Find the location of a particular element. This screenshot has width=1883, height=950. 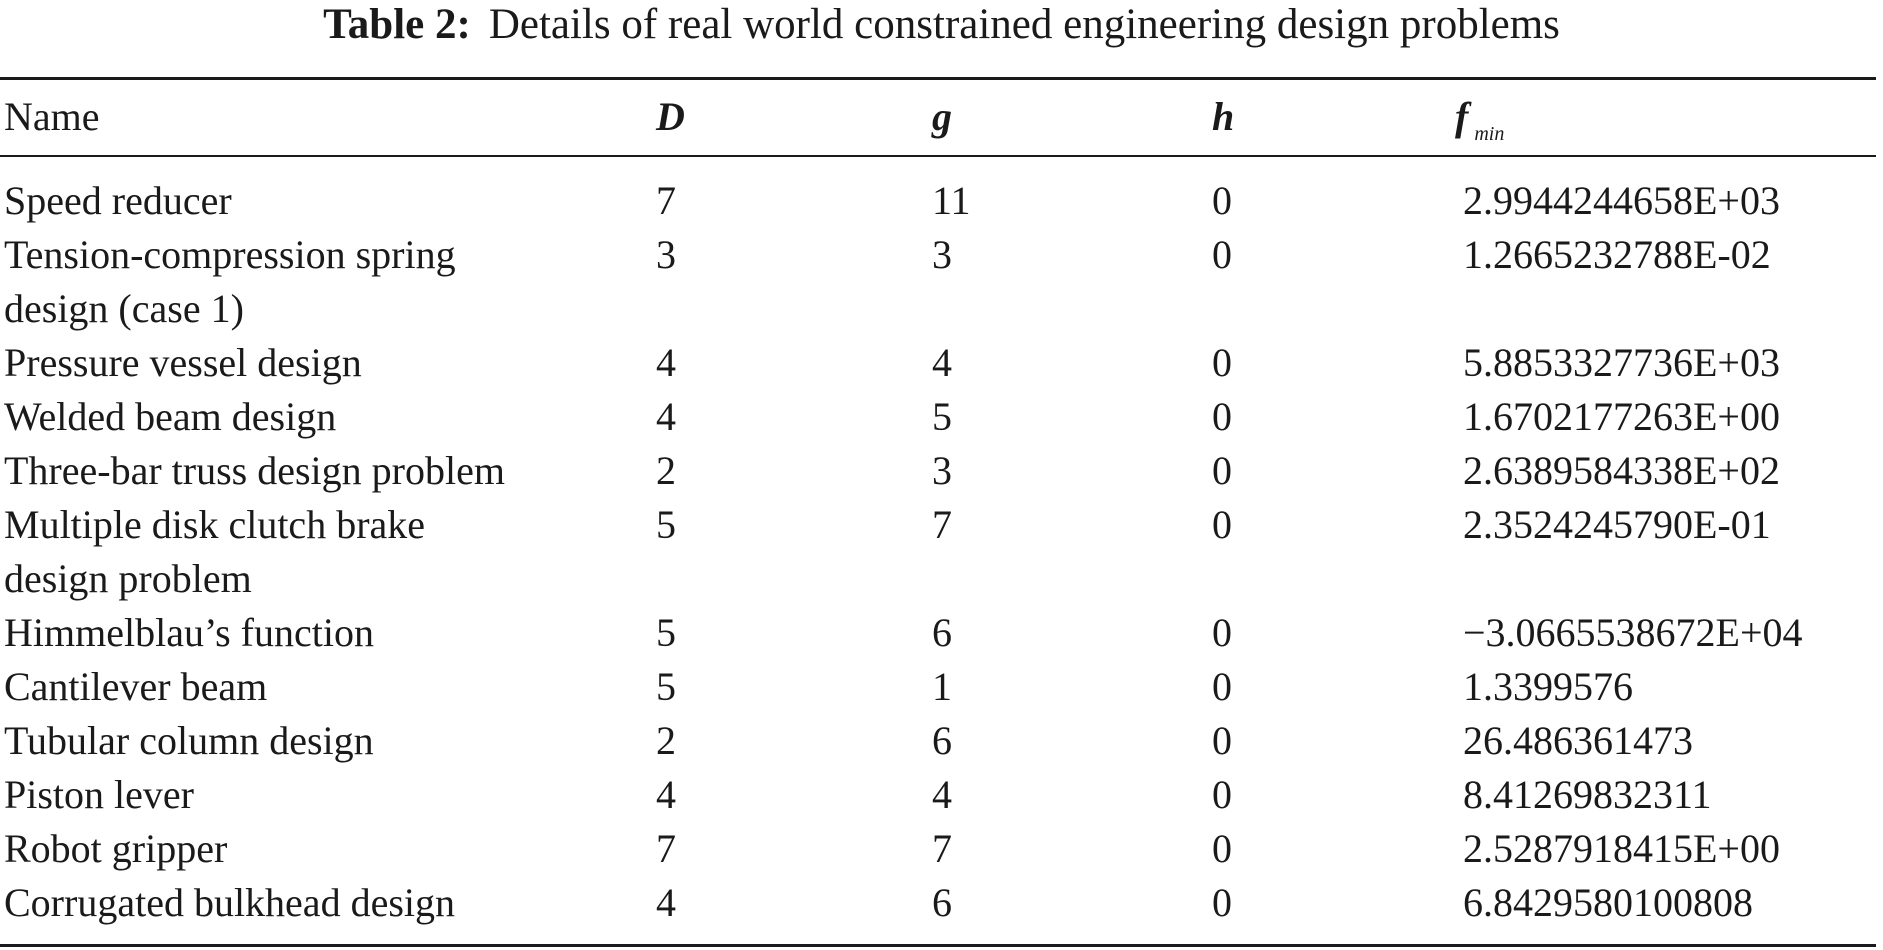

cell-name-line: Three-bar truss design problem is located at coordinates (254, 470).